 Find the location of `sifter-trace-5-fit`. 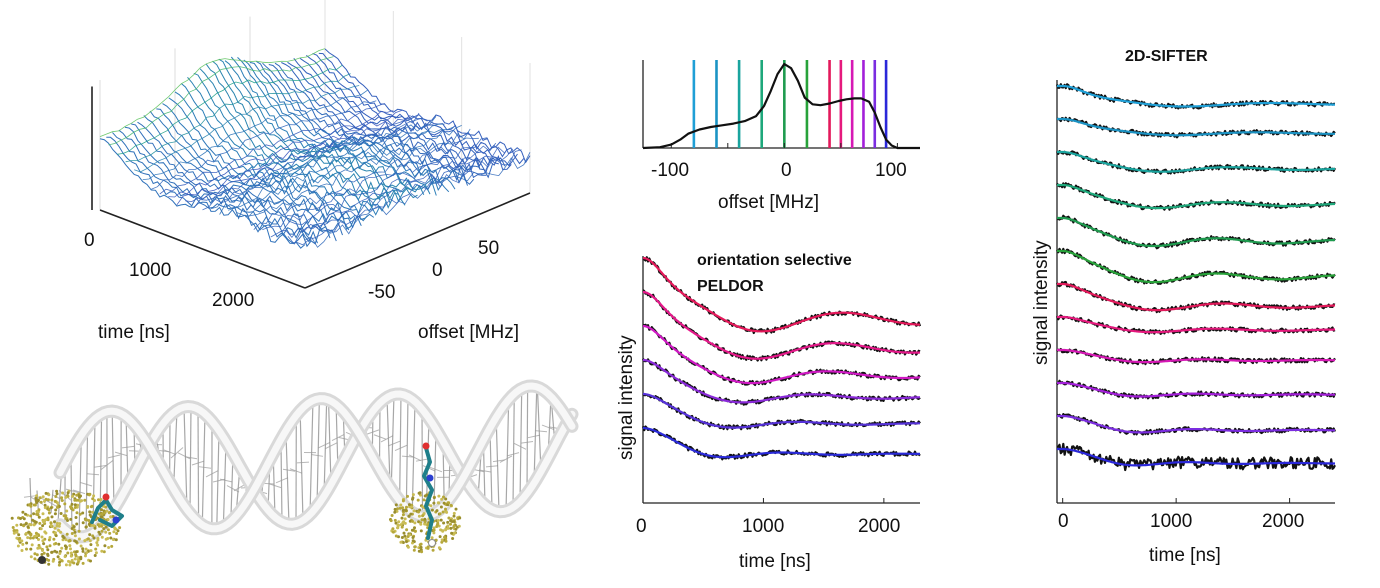

sifter-trace-5-fit is located at coordinates (1196, 266).